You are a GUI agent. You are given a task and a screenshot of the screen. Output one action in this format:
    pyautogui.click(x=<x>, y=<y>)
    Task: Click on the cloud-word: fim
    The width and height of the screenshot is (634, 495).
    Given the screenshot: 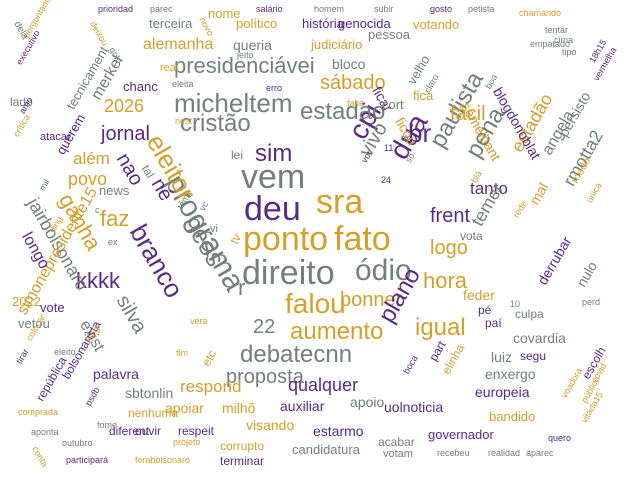 What is the action you would take?
    pyautogui.click(x=182, y=353)
    